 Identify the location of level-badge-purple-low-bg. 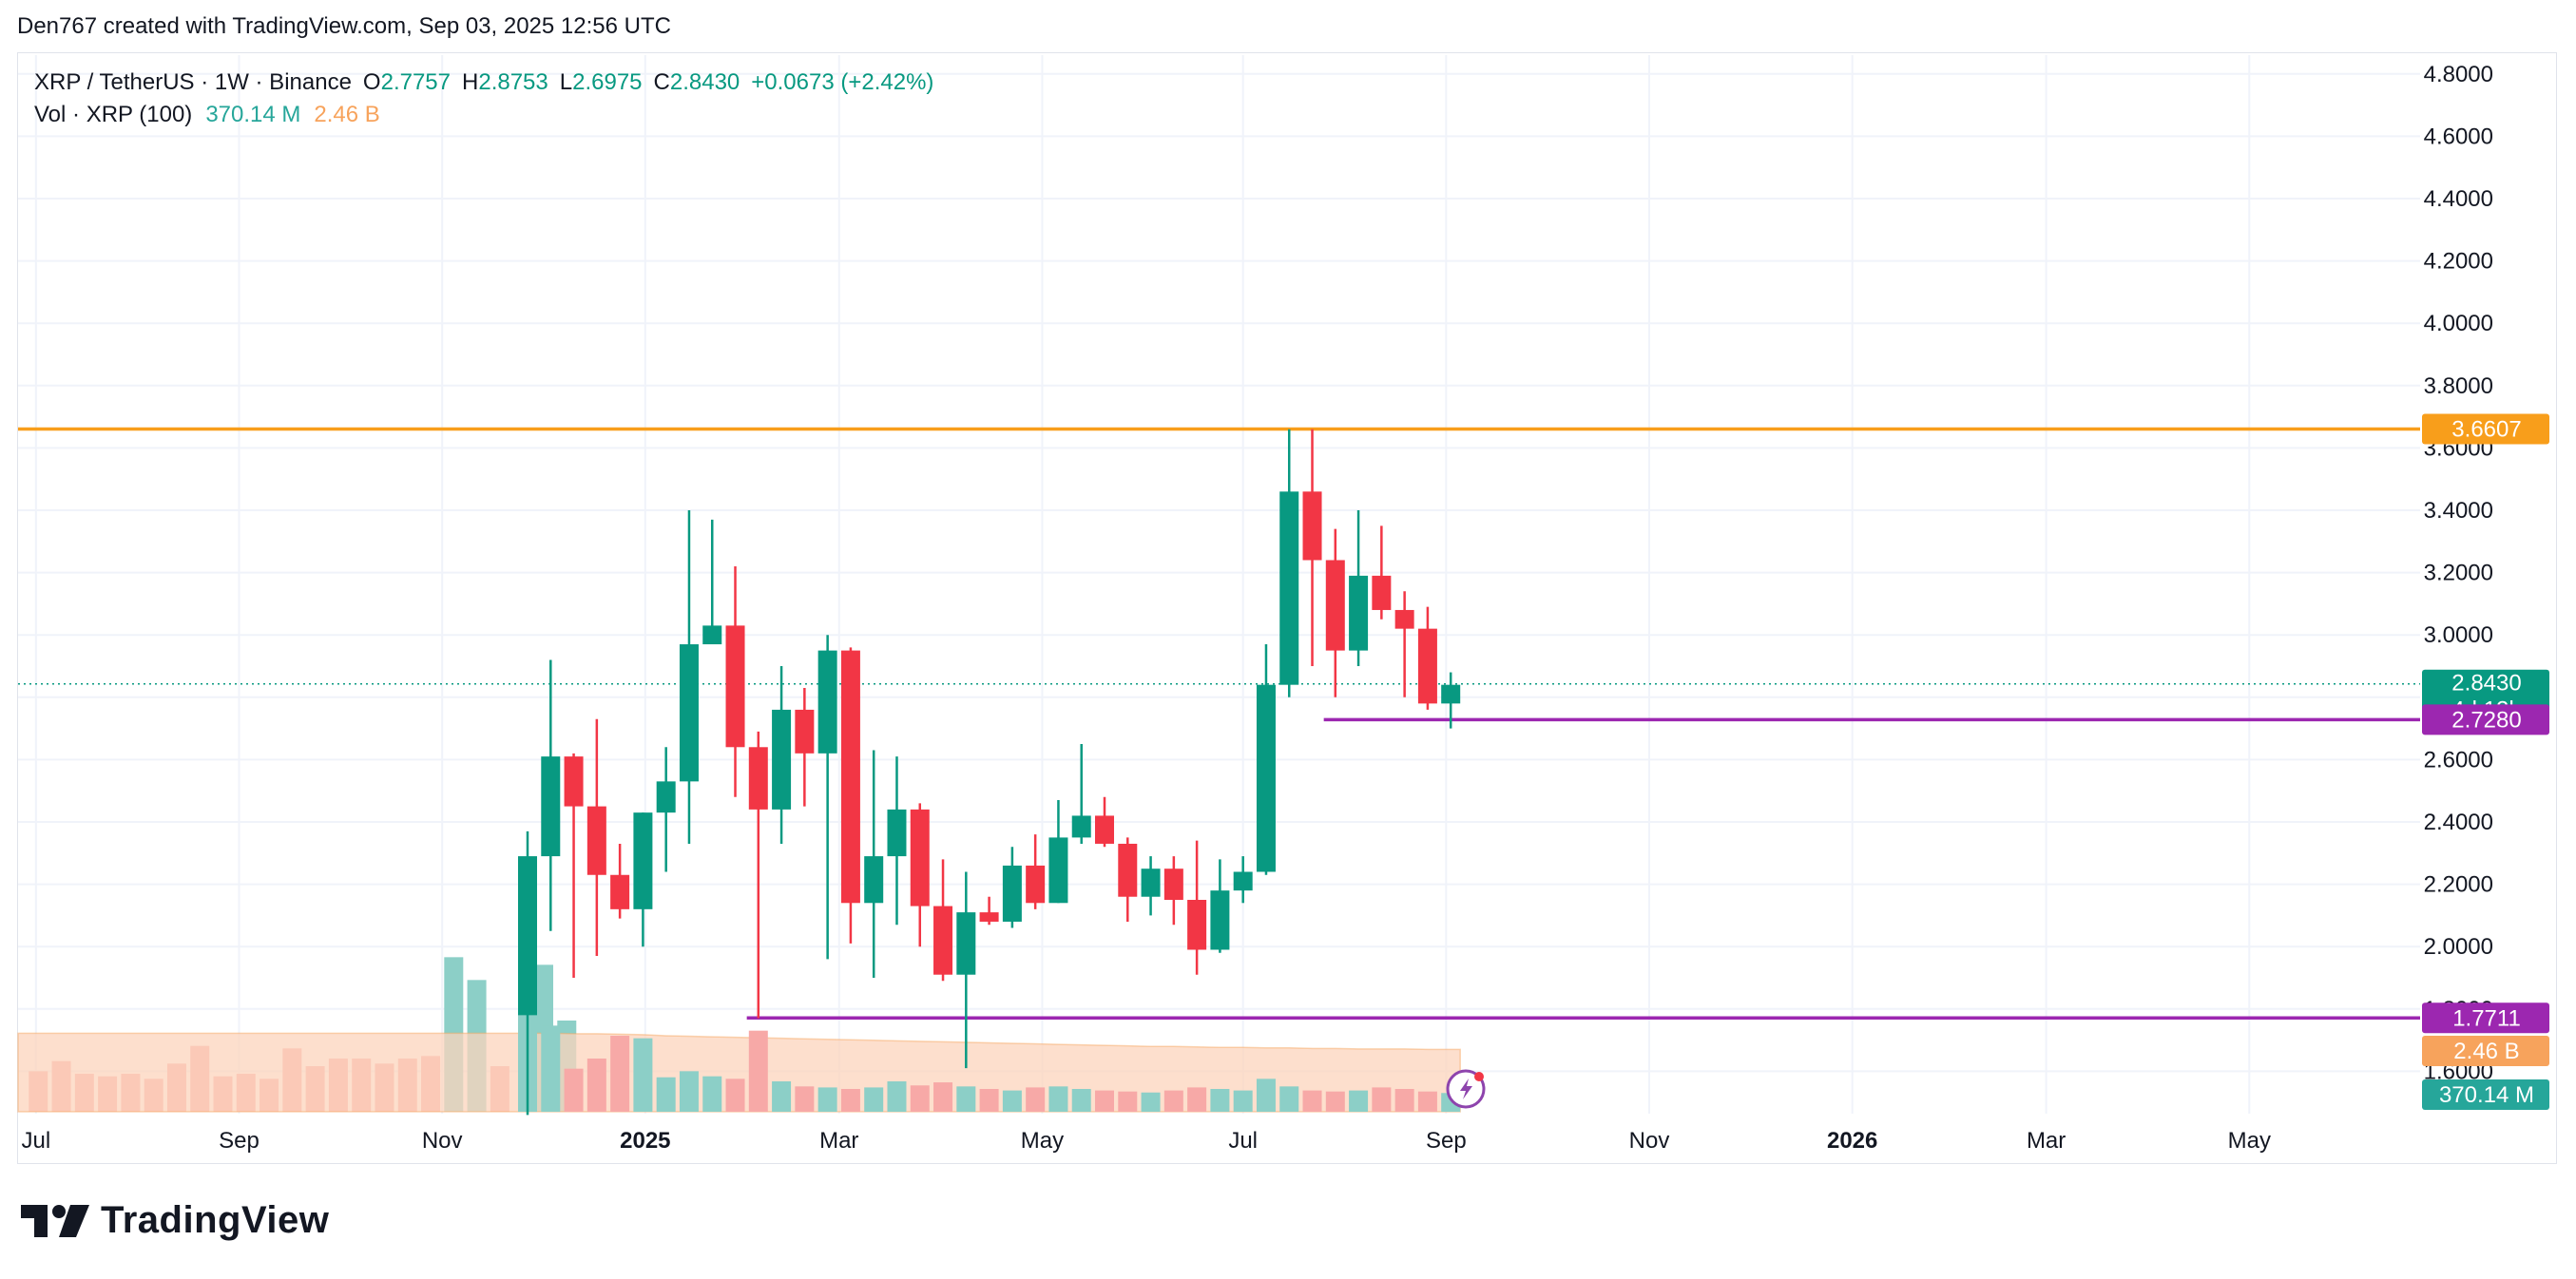
(2485, 1018).